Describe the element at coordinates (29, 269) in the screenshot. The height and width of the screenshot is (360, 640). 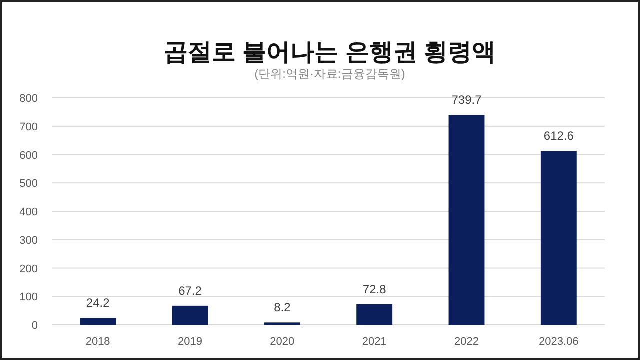
I see `y-tick-label: 200` at that location.